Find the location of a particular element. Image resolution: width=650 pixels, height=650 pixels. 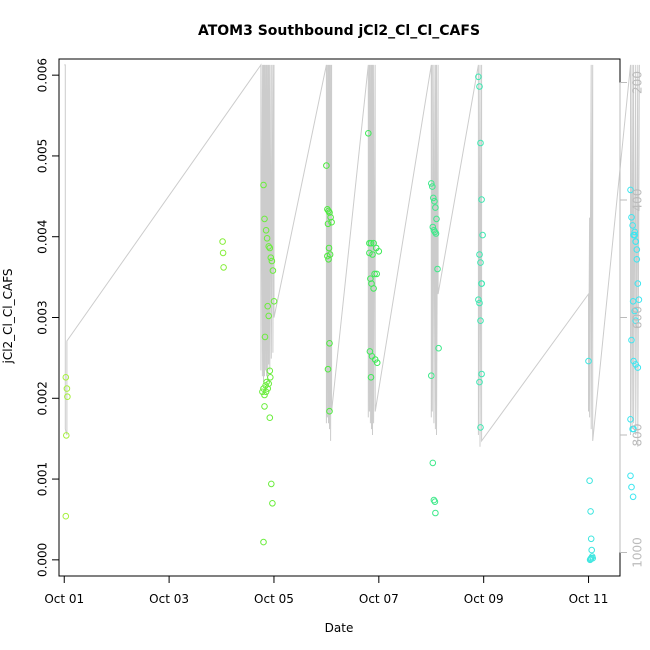

y-tick-label: 0.005 is located at coordinates (43, 156).